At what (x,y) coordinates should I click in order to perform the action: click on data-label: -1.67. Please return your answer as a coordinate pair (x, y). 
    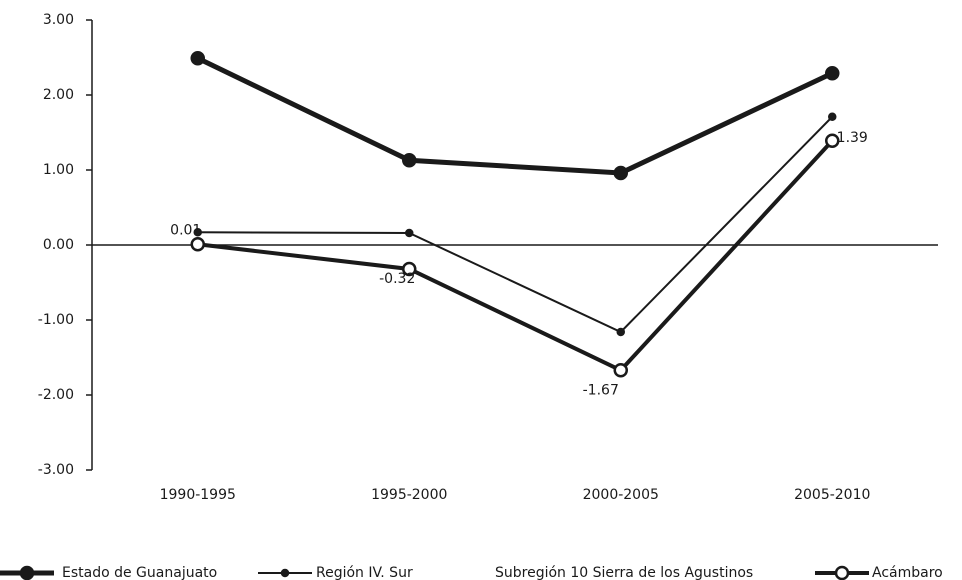
    Looking at the image, I should click on (601, 390).